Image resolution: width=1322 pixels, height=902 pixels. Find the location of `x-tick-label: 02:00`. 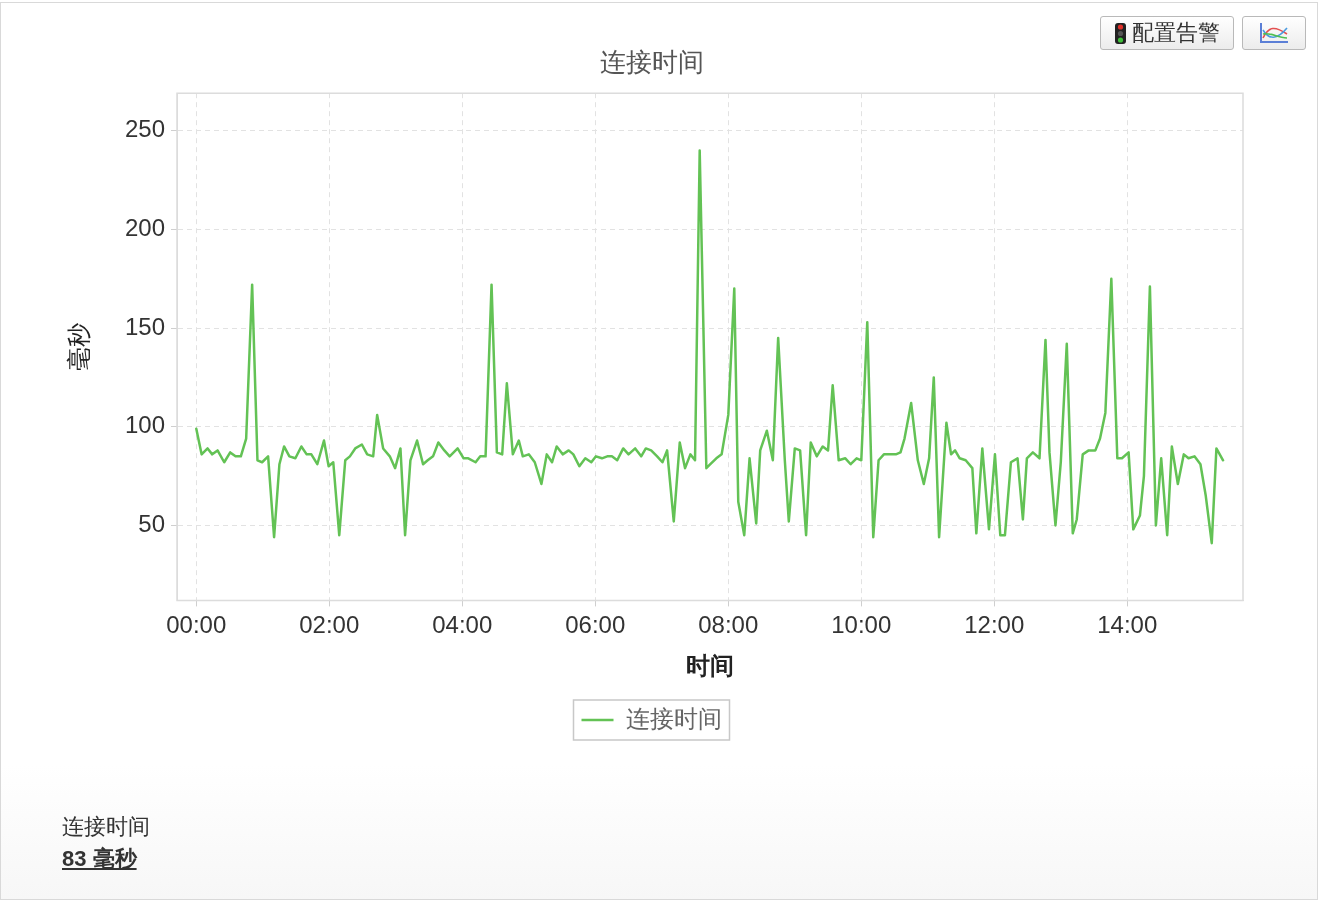

x-tick-label: 02:00 is located at coordinates (329, 625).